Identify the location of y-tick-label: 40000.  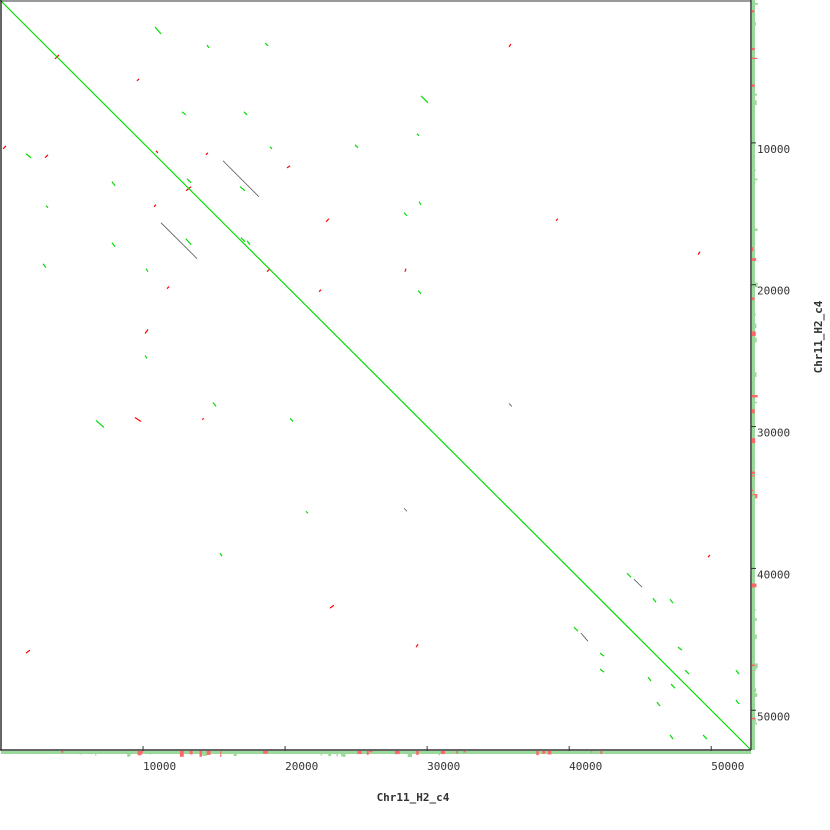
(773, 574).